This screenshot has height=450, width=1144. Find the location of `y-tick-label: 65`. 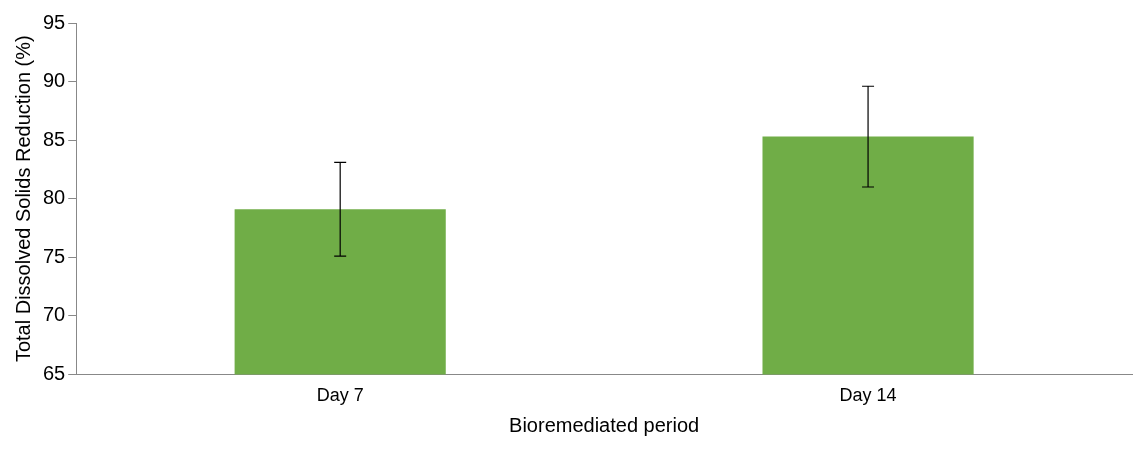

y-tick-label: 65 is located at coordinates (54, 372).